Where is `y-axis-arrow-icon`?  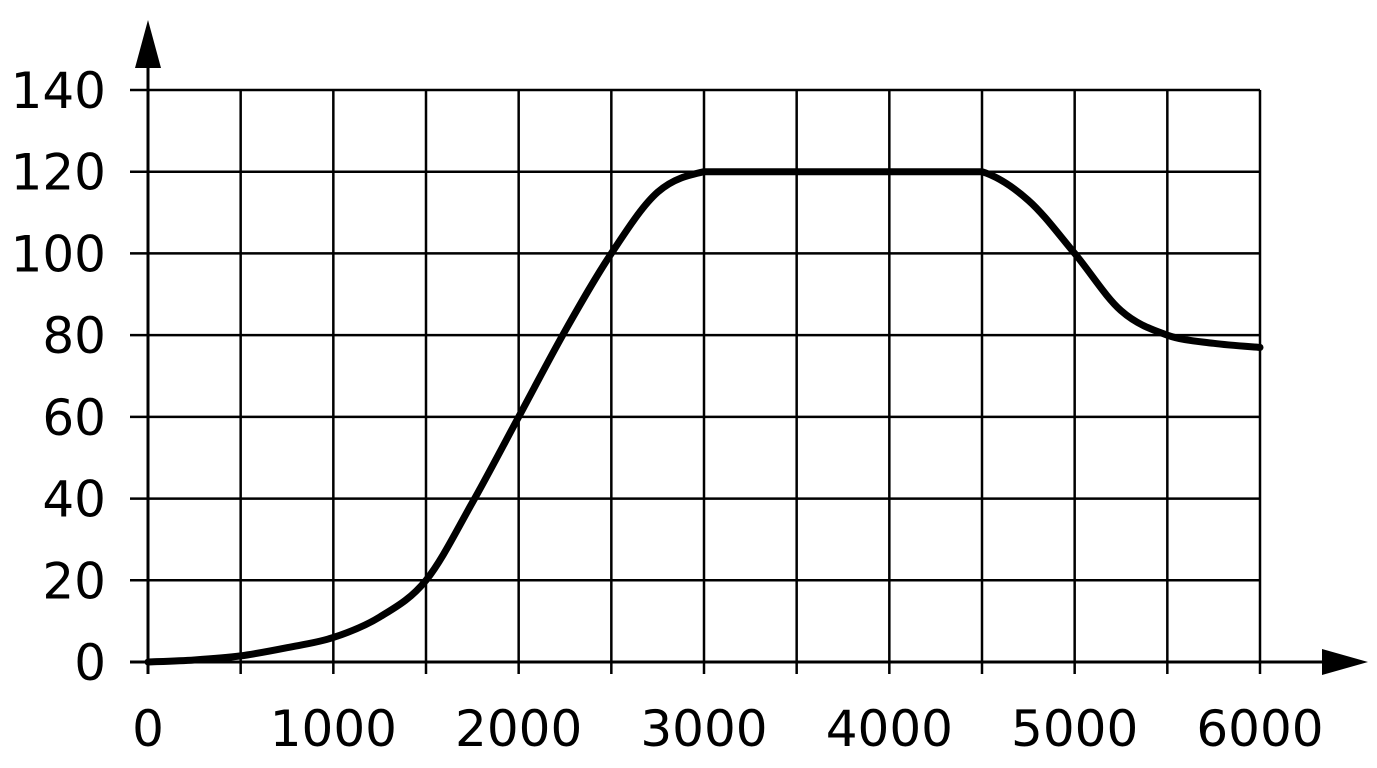
y-axis-arrow-icon is located at coordinates (148, 44).